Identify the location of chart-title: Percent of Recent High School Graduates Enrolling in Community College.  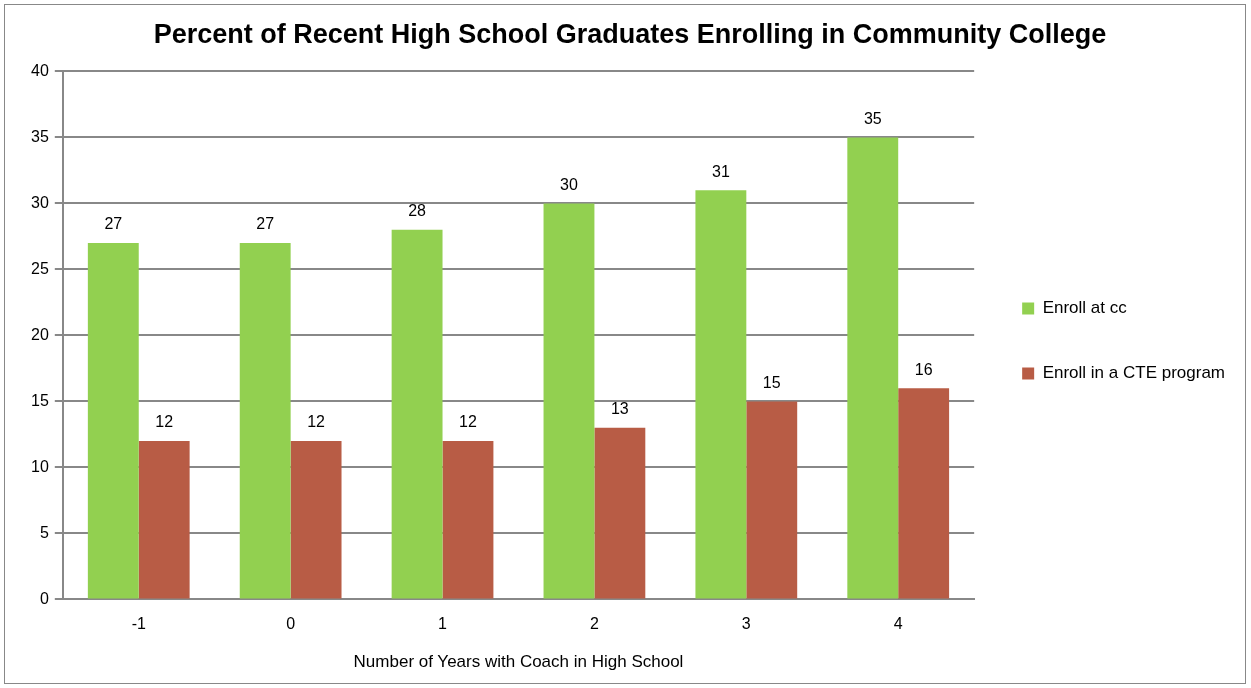
(630, 33).